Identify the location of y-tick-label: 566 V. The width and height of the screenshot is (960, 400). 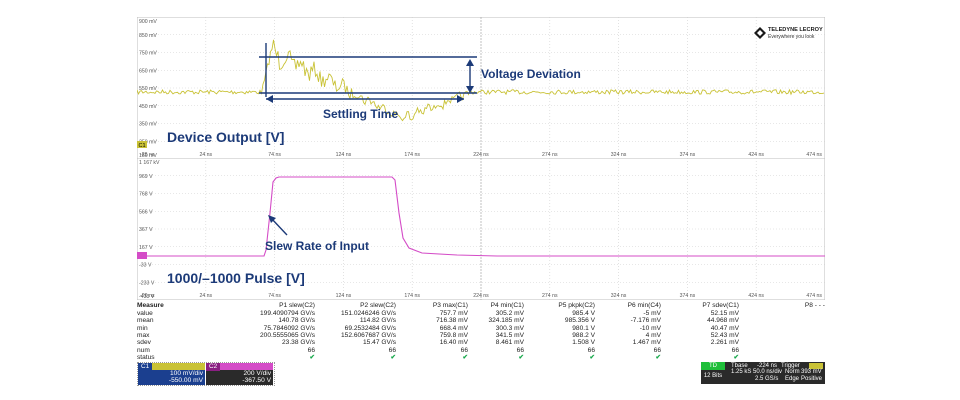
(146, 212).